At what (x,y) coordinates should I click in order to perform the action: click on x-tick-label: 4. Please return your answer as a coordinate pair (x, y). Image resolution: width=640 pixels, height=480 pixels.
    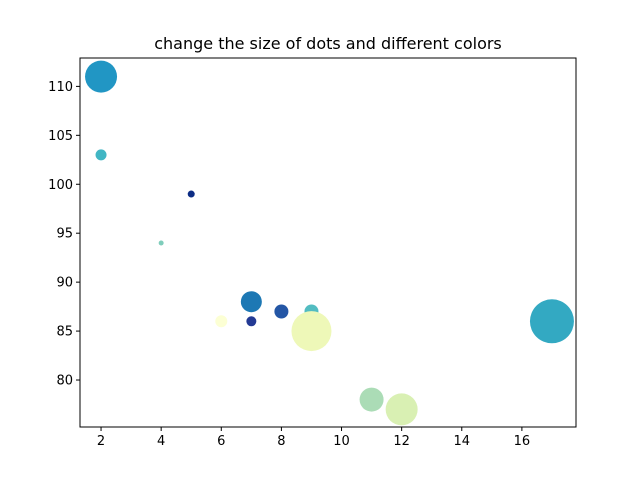
    Looking at the image, I should click on (161, 441).